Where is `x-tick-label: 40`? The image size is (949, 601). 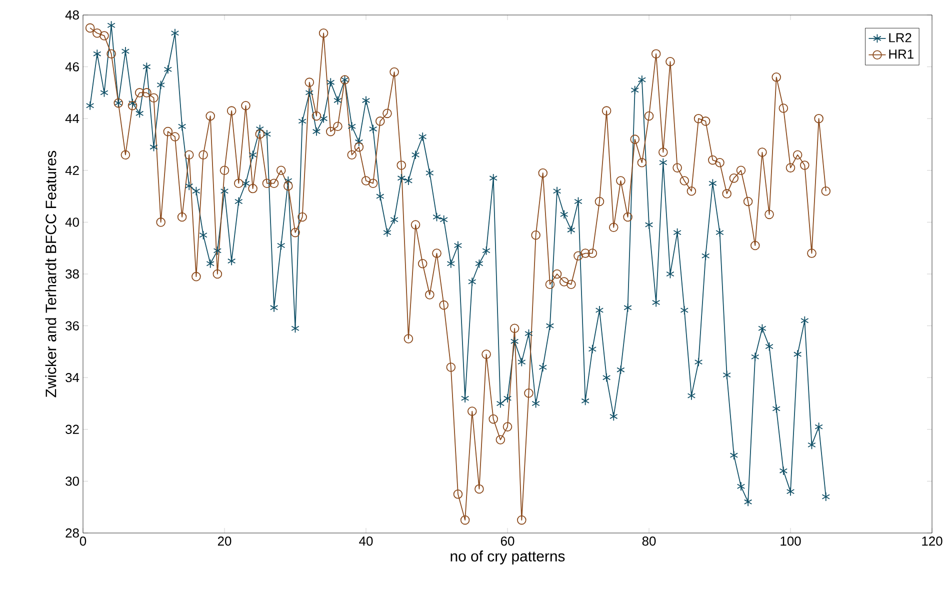
x-tick-label: 40 is located at coordinates (366, 541).